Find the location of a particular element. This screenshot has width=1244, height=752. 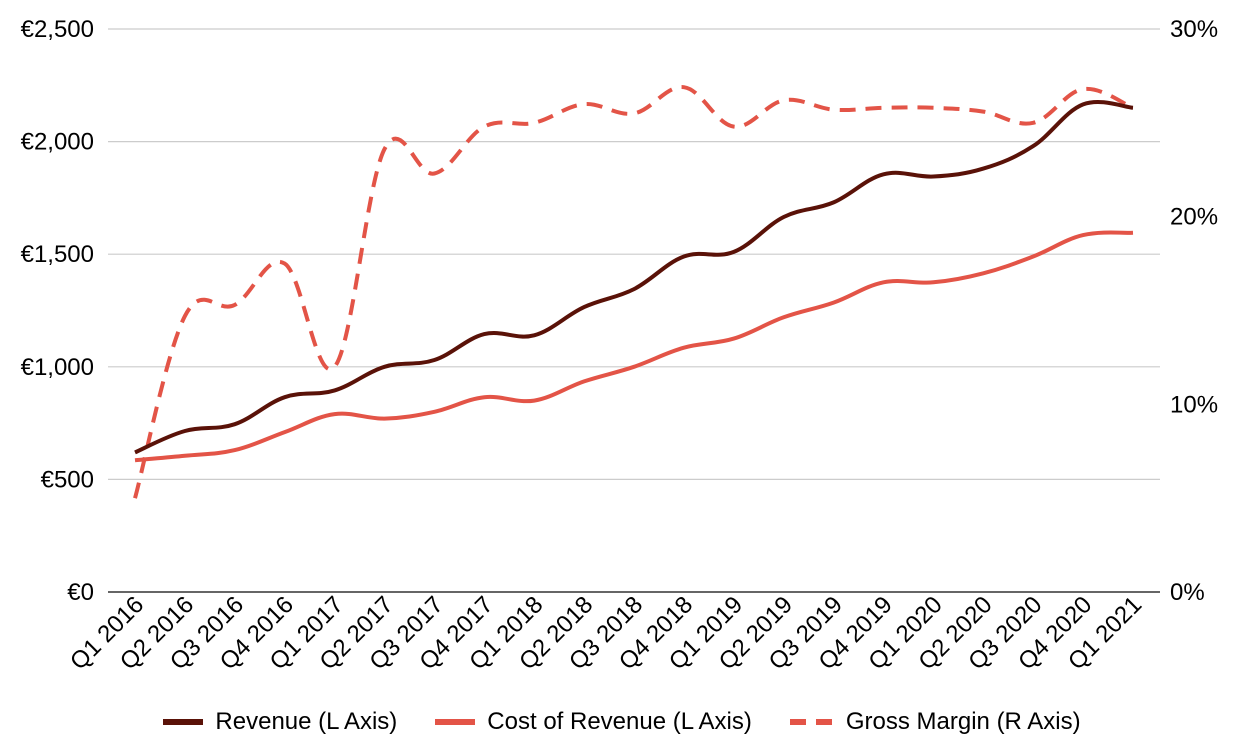

left-axis-tick-label: €2,500 is located at coordinates (57, 29).